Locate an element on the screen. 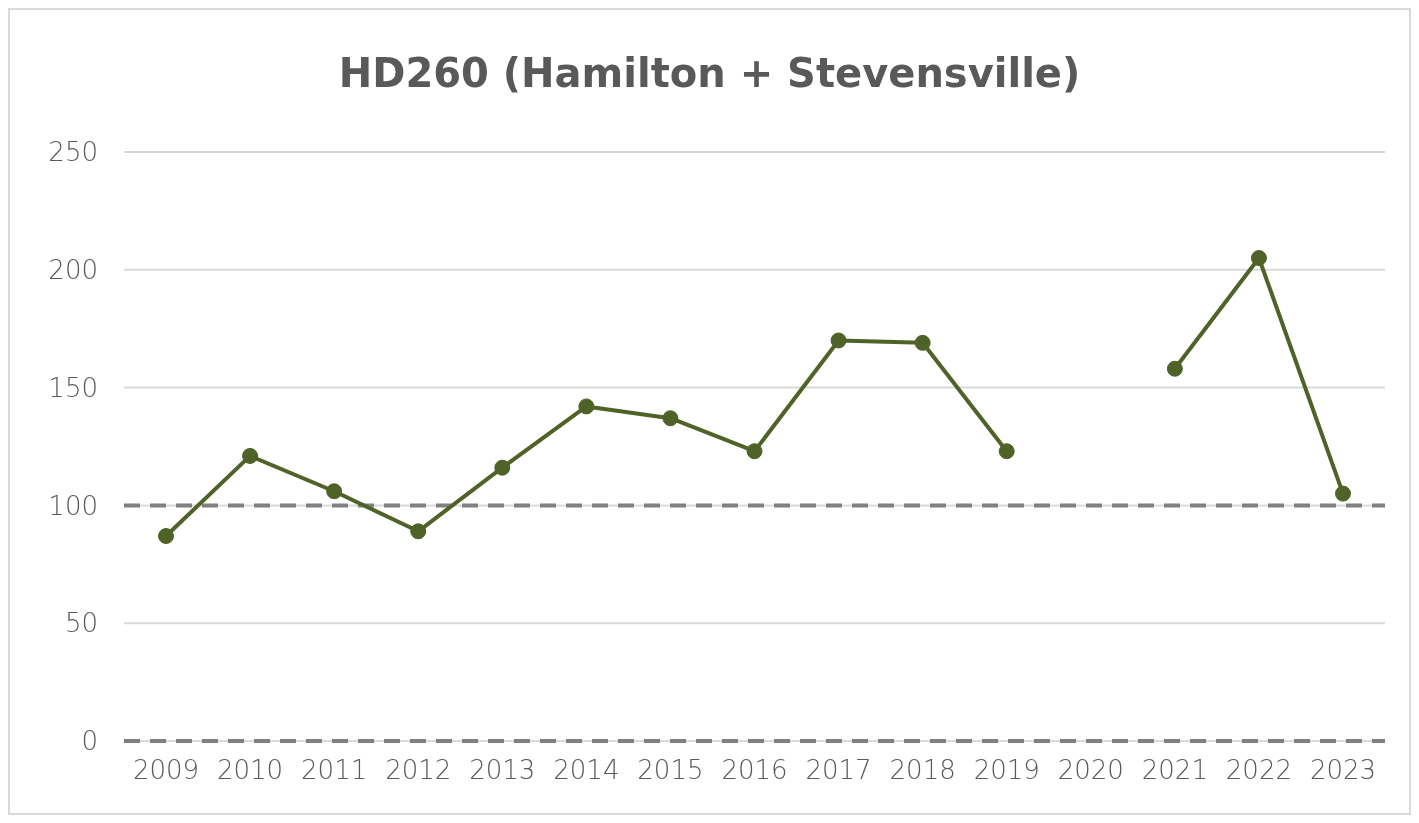 The height and width of the screenshot is (823, 1419). chart-title: HD260 (Hamilton + Stevensville) is located at coordinates (709, 73).